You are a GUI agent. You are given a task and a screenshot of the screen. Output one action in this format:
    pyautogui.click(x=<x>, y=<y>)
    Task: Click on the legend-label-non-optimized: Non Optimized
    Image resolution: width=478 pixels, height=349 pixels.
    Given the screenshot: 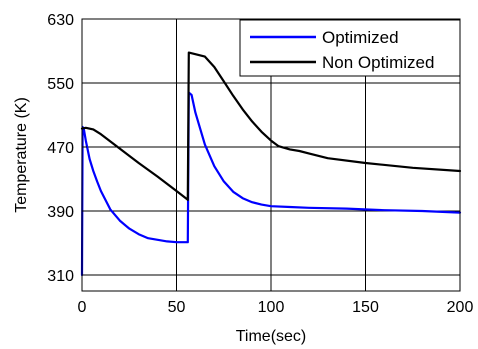 What is the action you would take?
    pyautogui.click(x=378, y=62)
    